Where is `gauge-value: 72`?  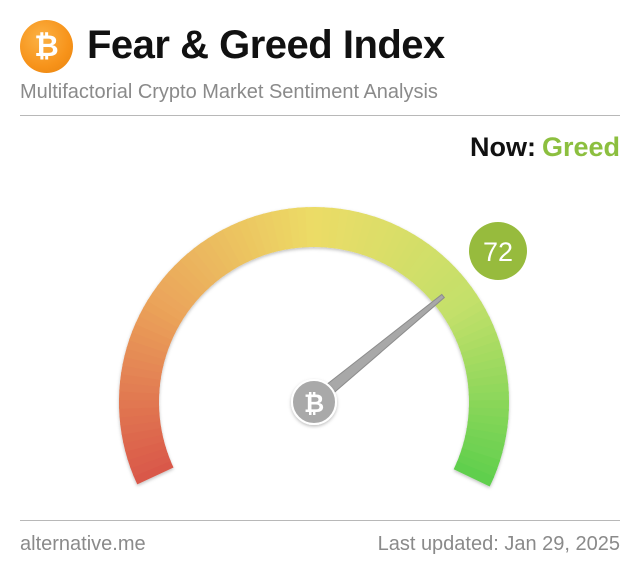
gauge-value: 72 is located at coordinates (498, 252).